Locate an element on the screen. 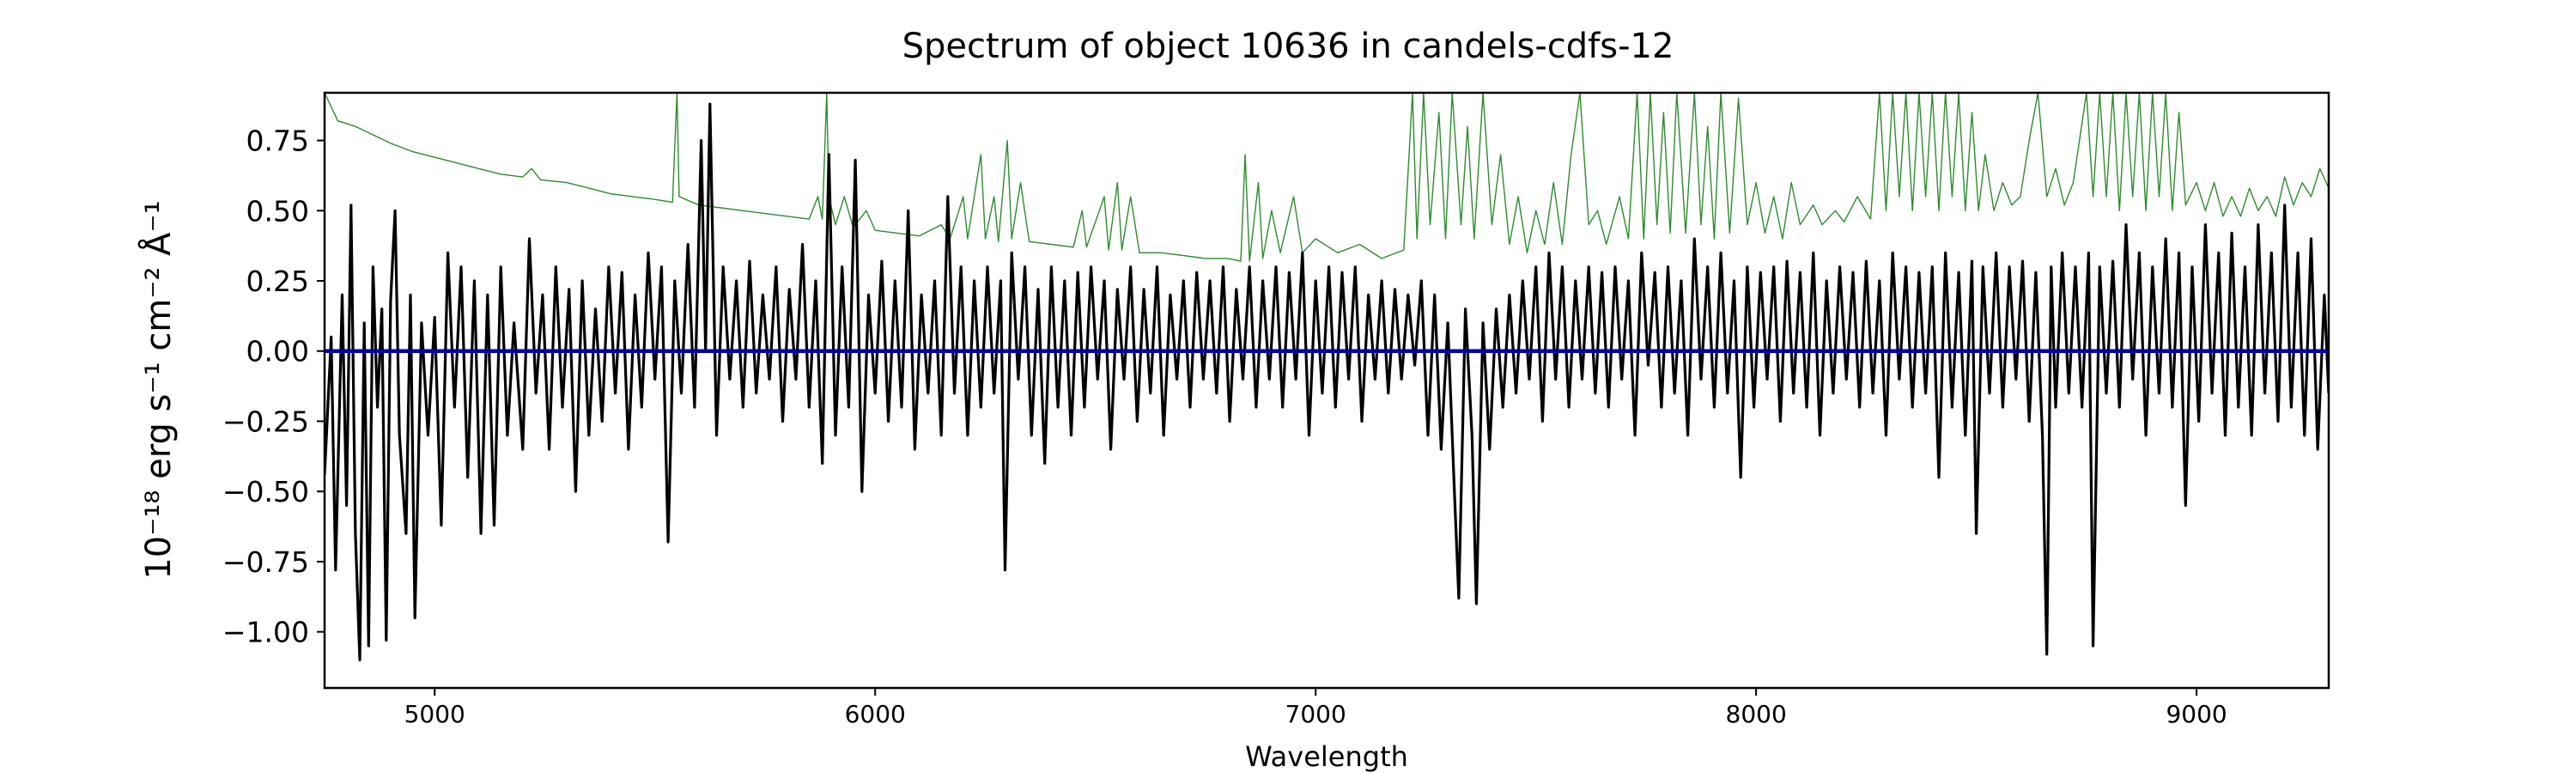 The width and height of the screenshot is (2576, 773). y-axis: 0.75 0.50 0.25 0.00 −0.25 −0.50 −0.75 −1.00 is located at coordinates (273, 387).